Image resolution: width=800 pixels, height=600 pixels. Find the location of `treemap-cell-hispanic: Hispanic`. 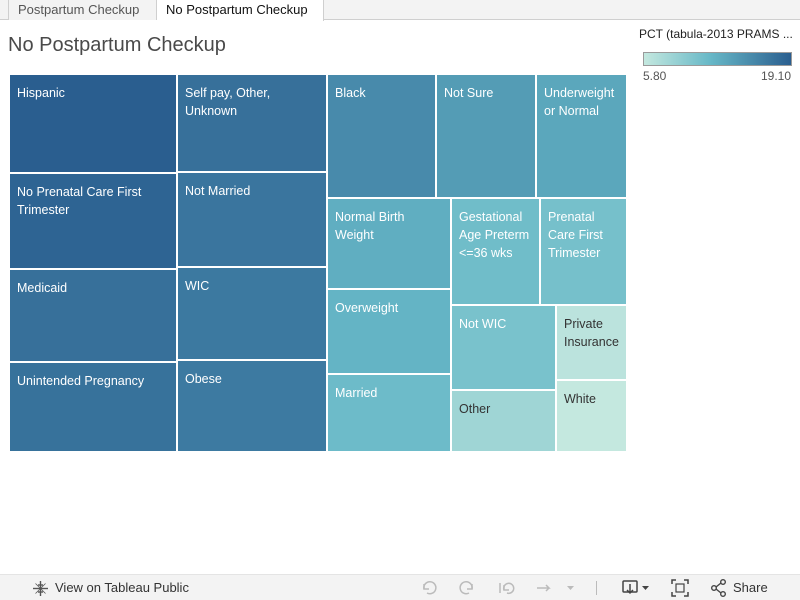

treemap-cell-hispanic: Hispanic is located at coordinates (93, 123).